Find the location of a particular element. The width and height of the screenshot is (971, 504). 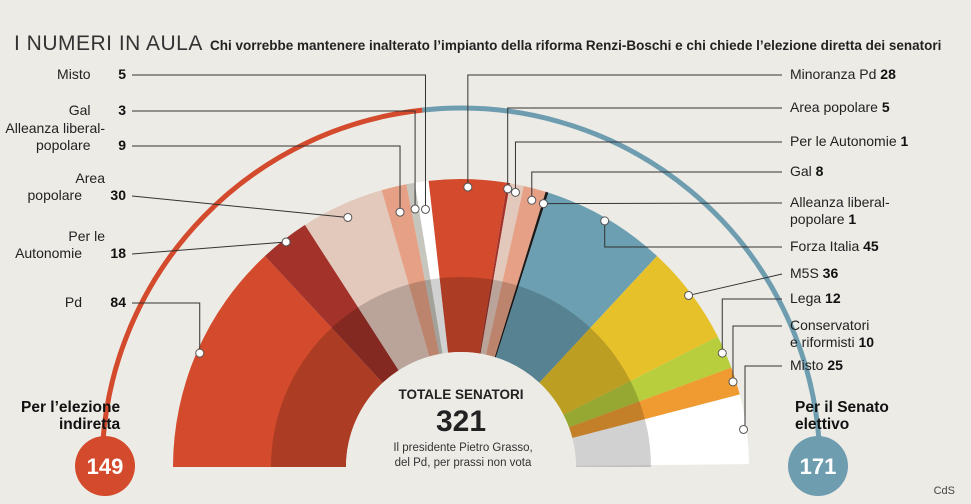

slice-elettivo-gal is located at coordinates (516, 271).